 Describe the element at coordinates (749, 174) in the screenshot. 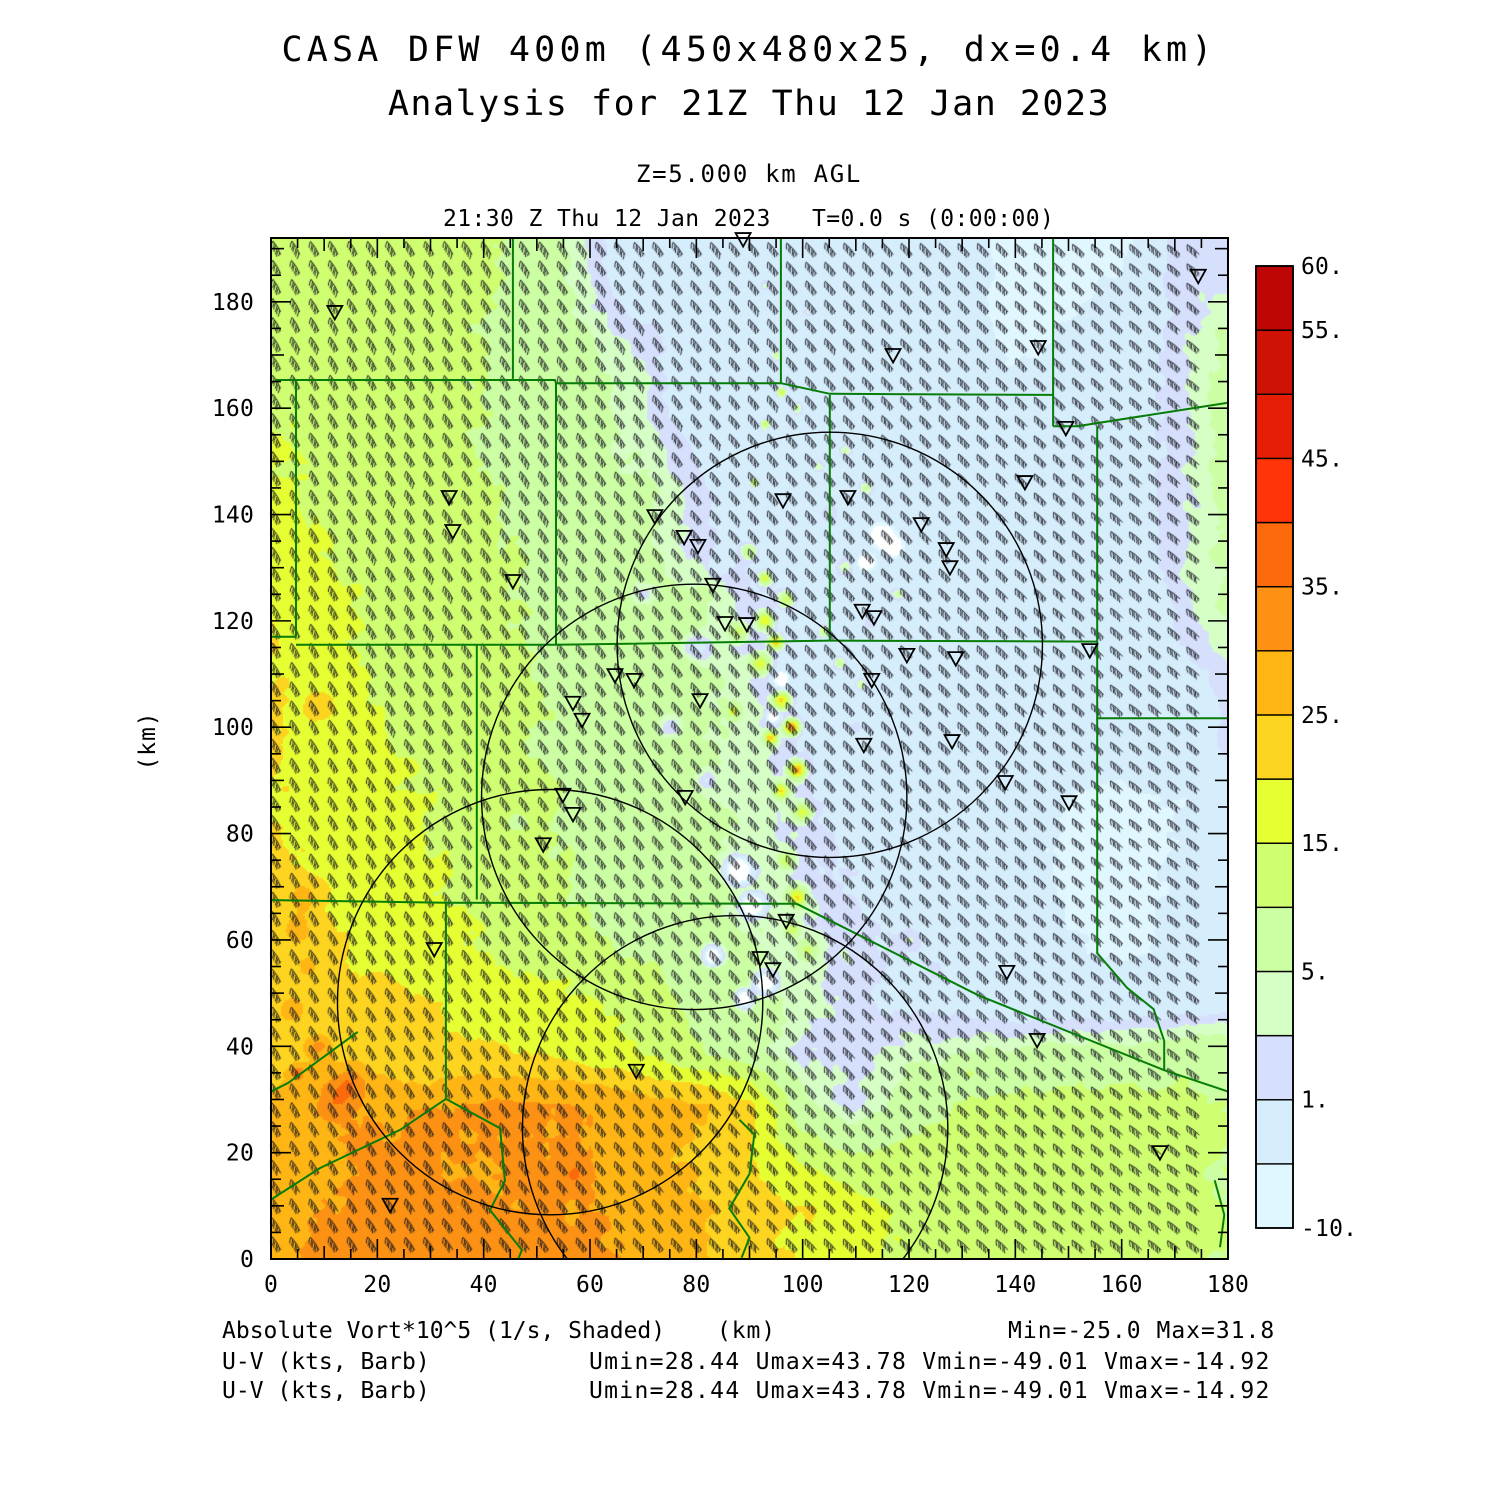

I see `level-label: Z=5.000 km AGL` at that location.